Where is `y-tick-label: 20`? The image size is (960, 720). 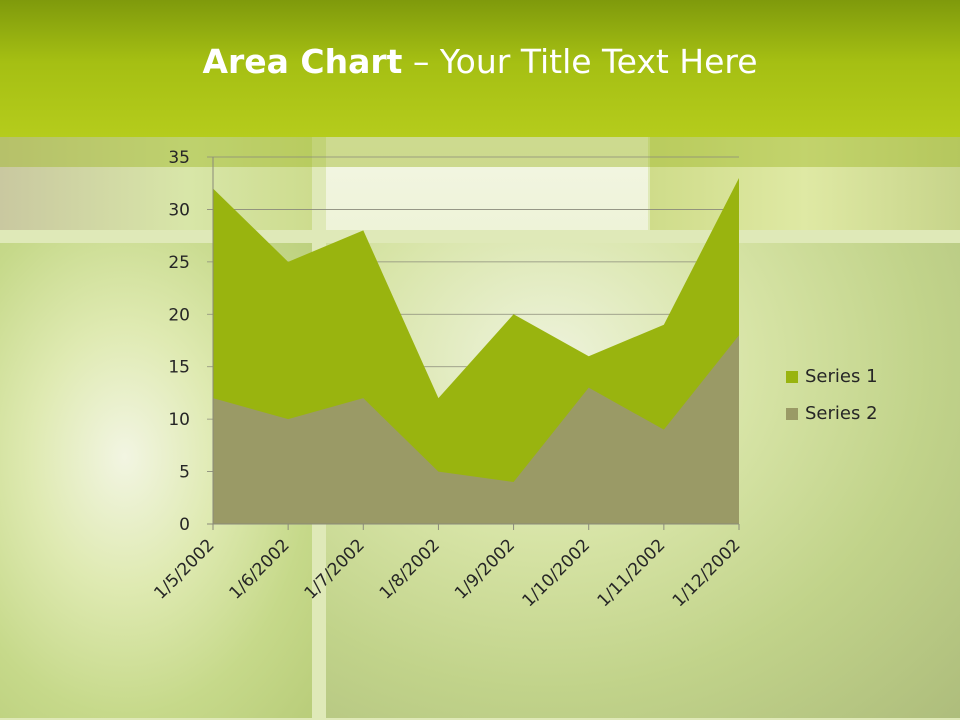 y-tick-label: 20 is located at coordinates (179, 315).